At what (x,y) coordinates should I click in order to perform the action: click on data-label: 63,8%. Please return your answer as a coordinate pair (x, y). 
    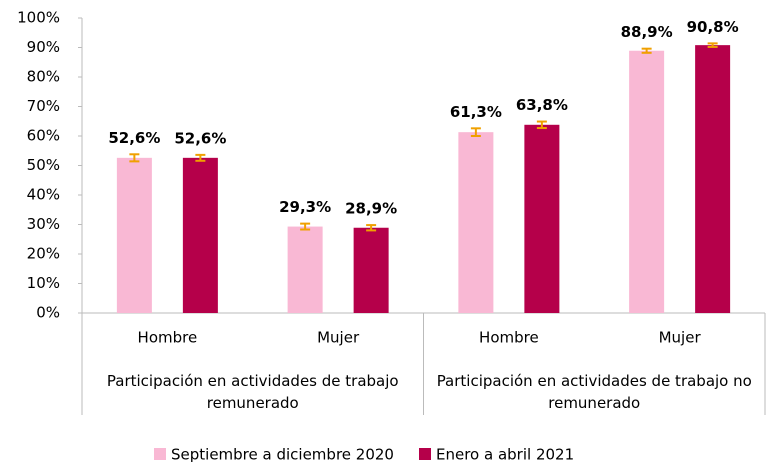
    Looking at the image, I should click on (542, 105).